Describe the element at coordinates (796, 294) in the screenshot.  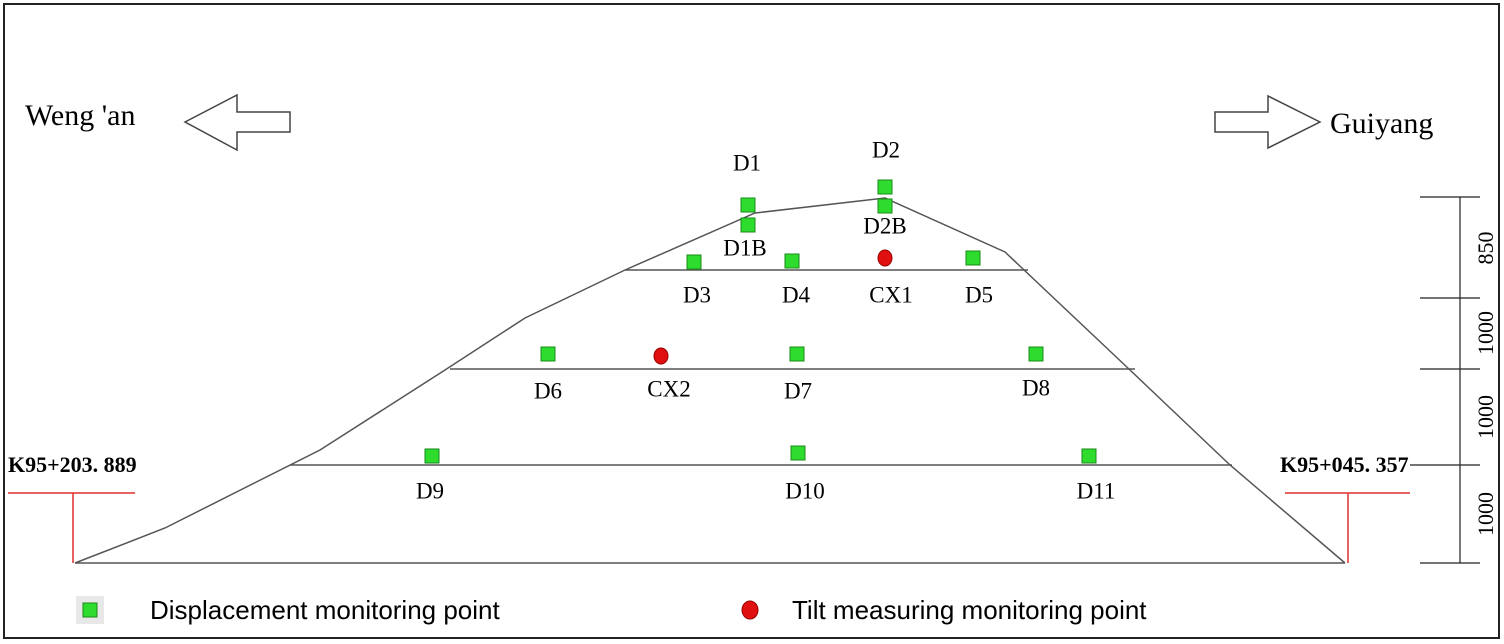
I see `point-label: D4` at that location.